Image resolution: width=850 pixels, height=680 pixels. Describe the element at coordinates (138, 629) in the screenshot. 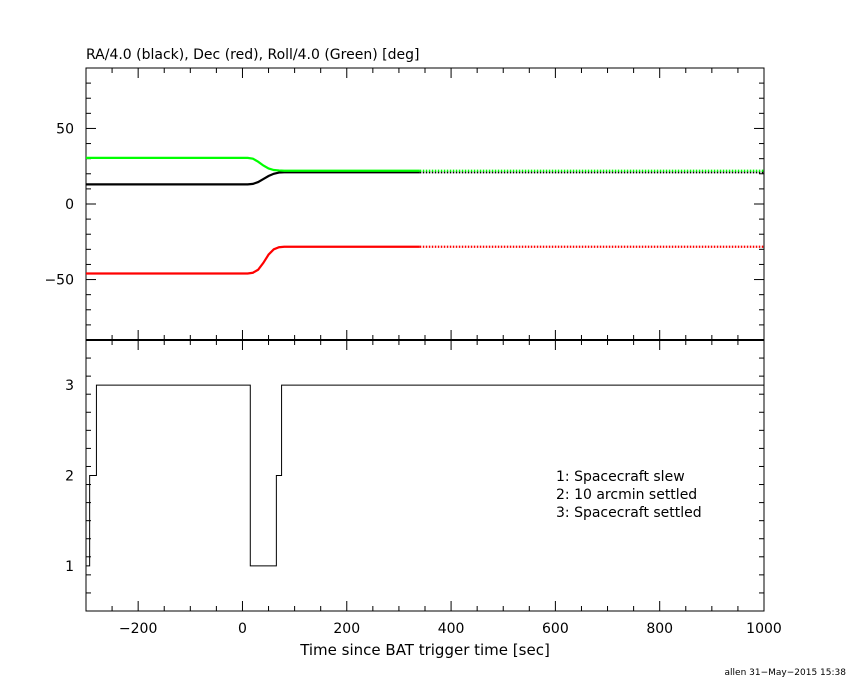

I see `x-tick-label: −200` at that location.